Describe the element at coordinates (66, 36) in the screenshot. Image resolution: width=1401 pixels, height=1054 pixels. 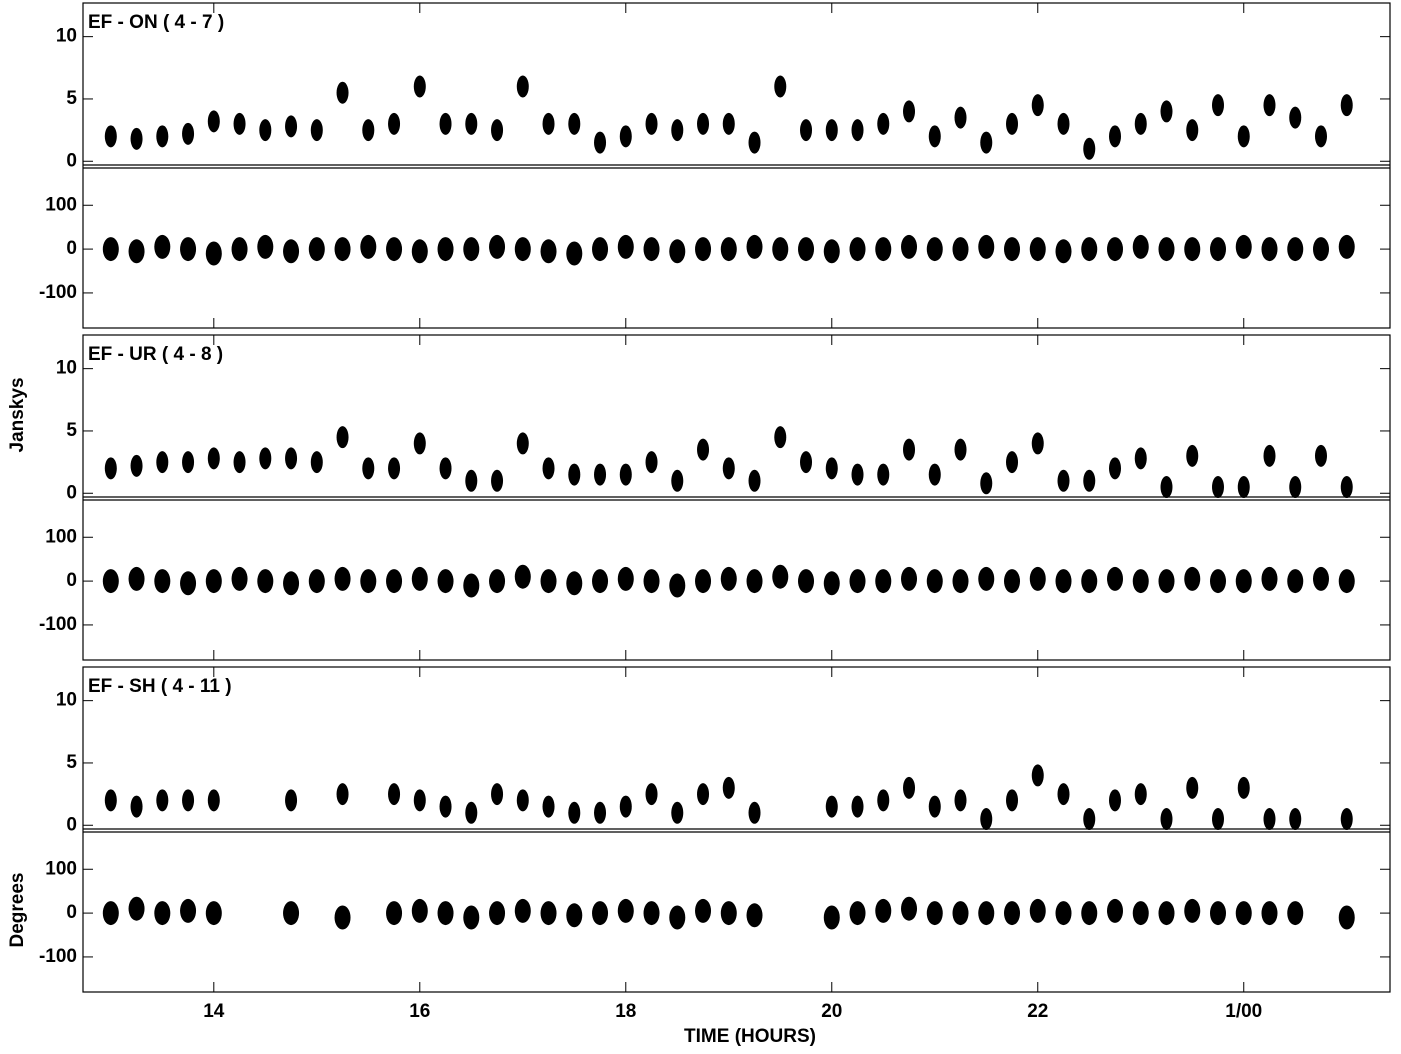
I see `y-tick-label: 10` at that location.